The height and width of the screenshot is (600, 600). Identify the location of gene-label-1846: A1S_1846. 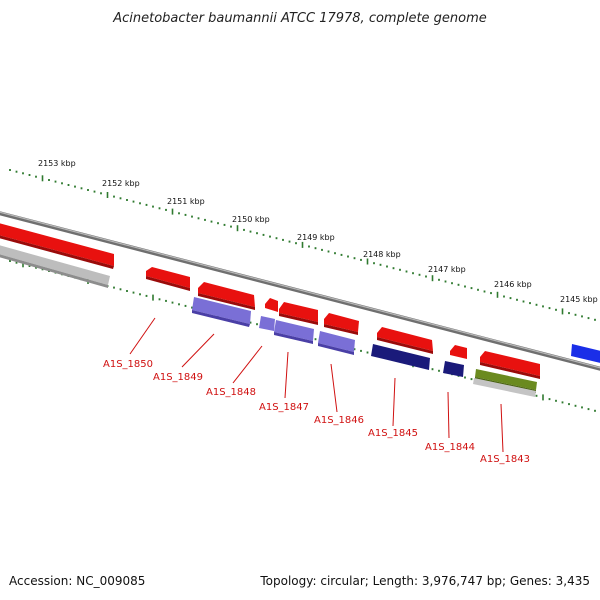
(339, 420).